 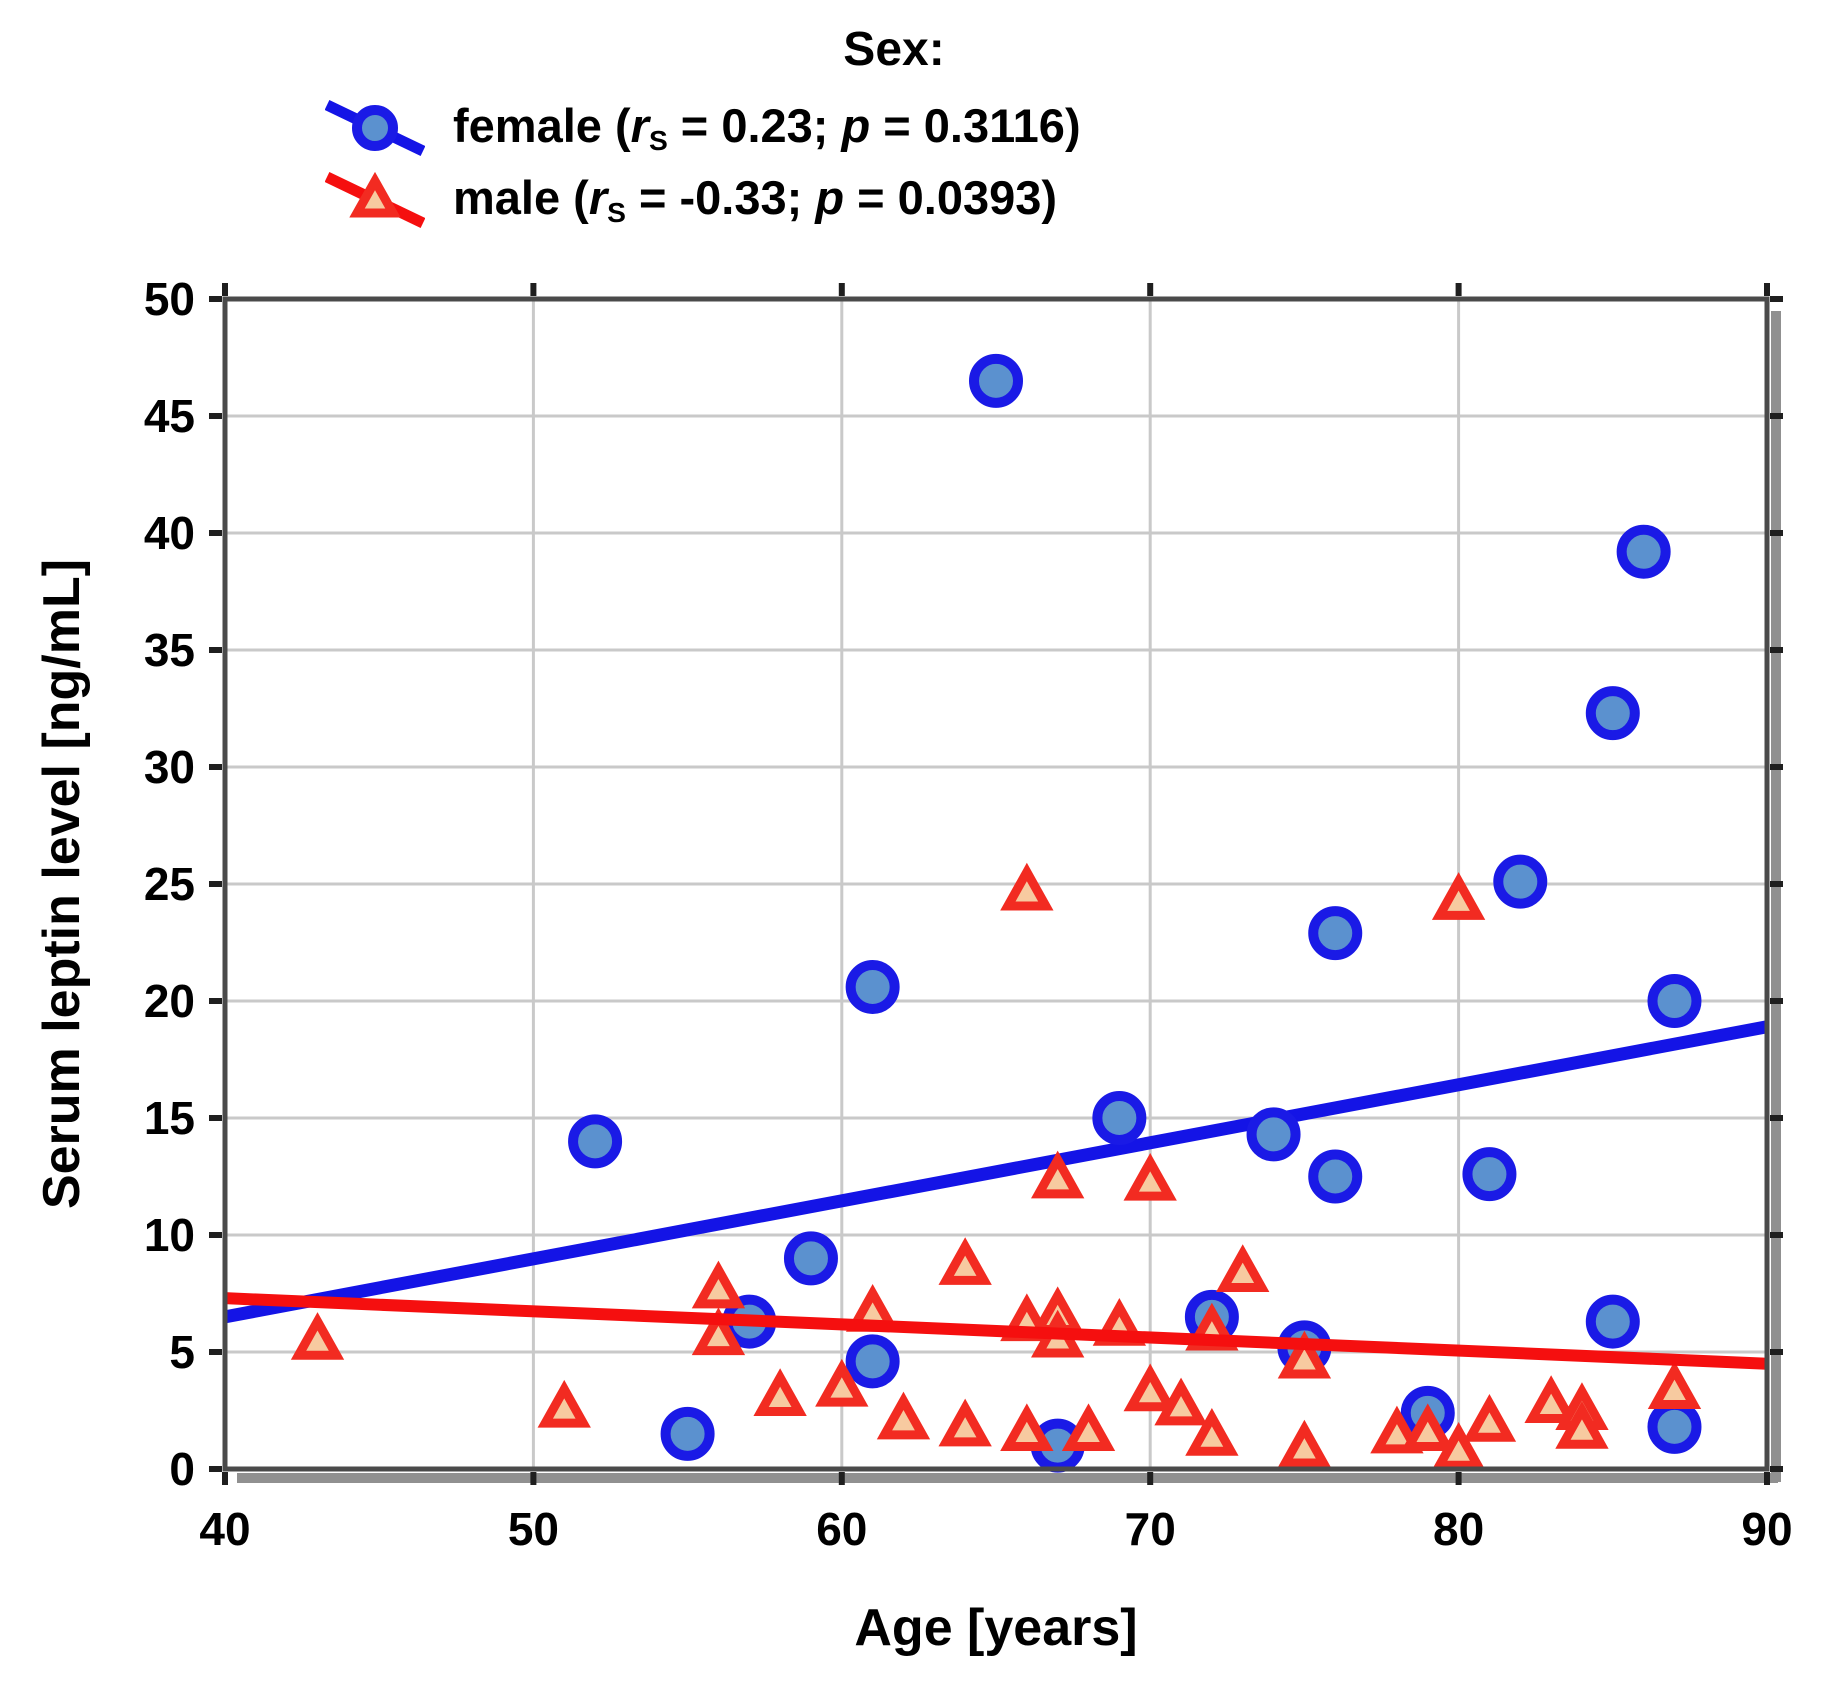 I want to click on legend-text-run: = -0.33;, so click(x=720, y=197).